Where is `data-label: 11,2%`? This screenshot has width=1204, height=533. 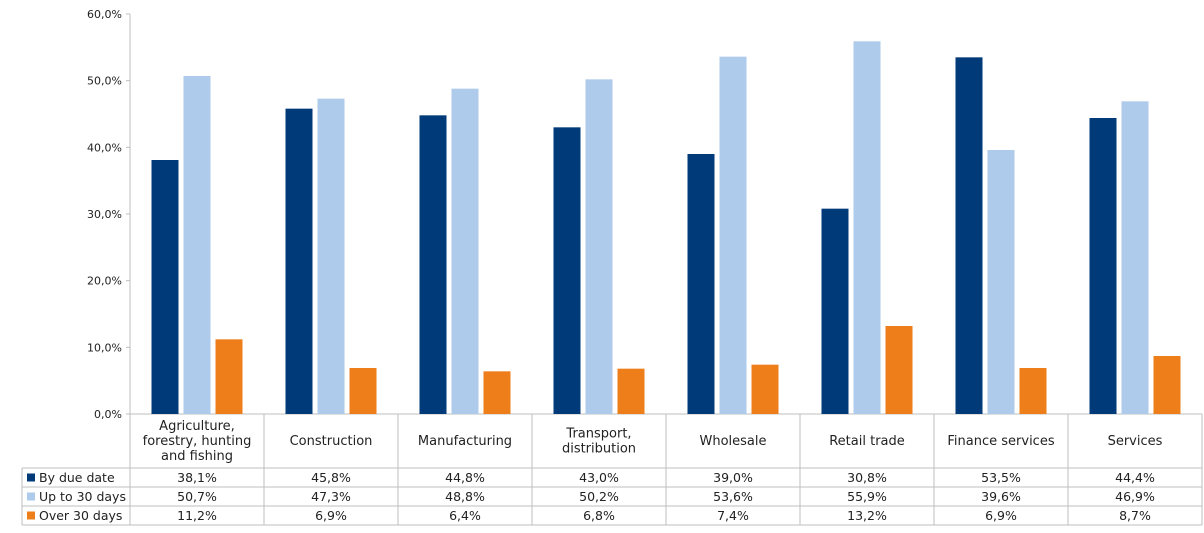 data-label: 11,2% is located at coordinates (197, 515).